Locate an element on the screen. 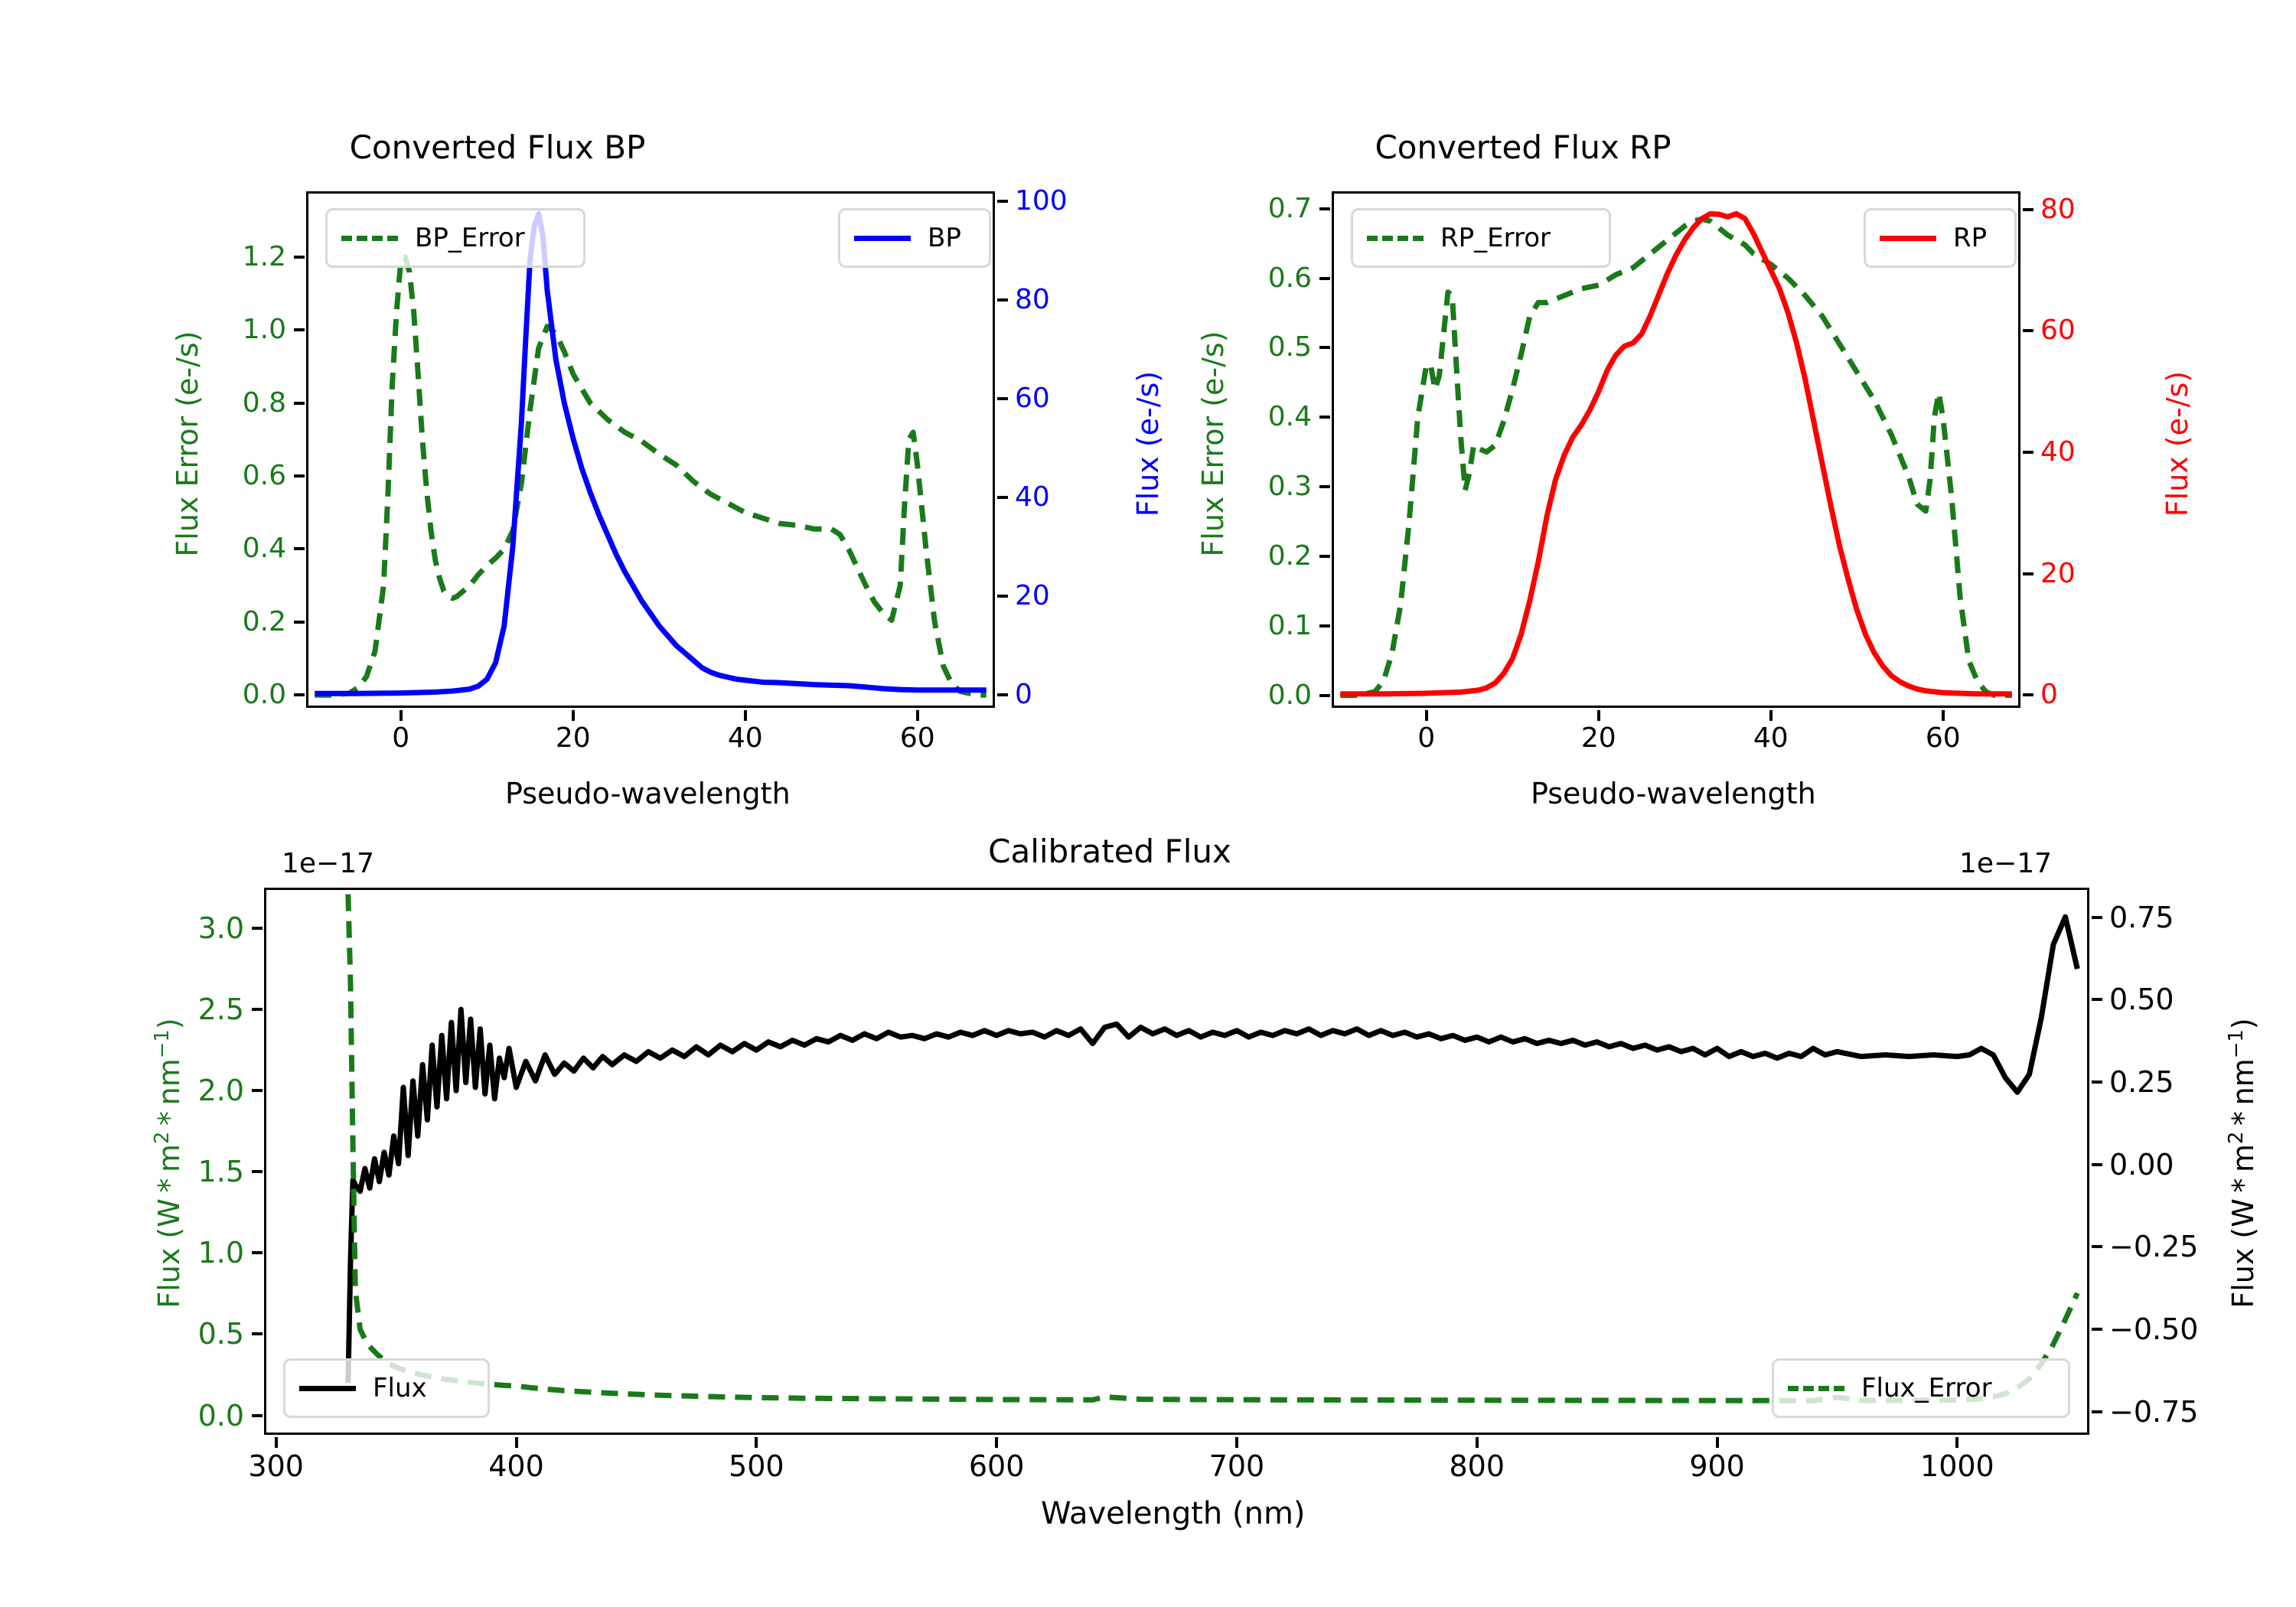  ytick-right-label: 0.00 is located at coordinates (2141, 1164).